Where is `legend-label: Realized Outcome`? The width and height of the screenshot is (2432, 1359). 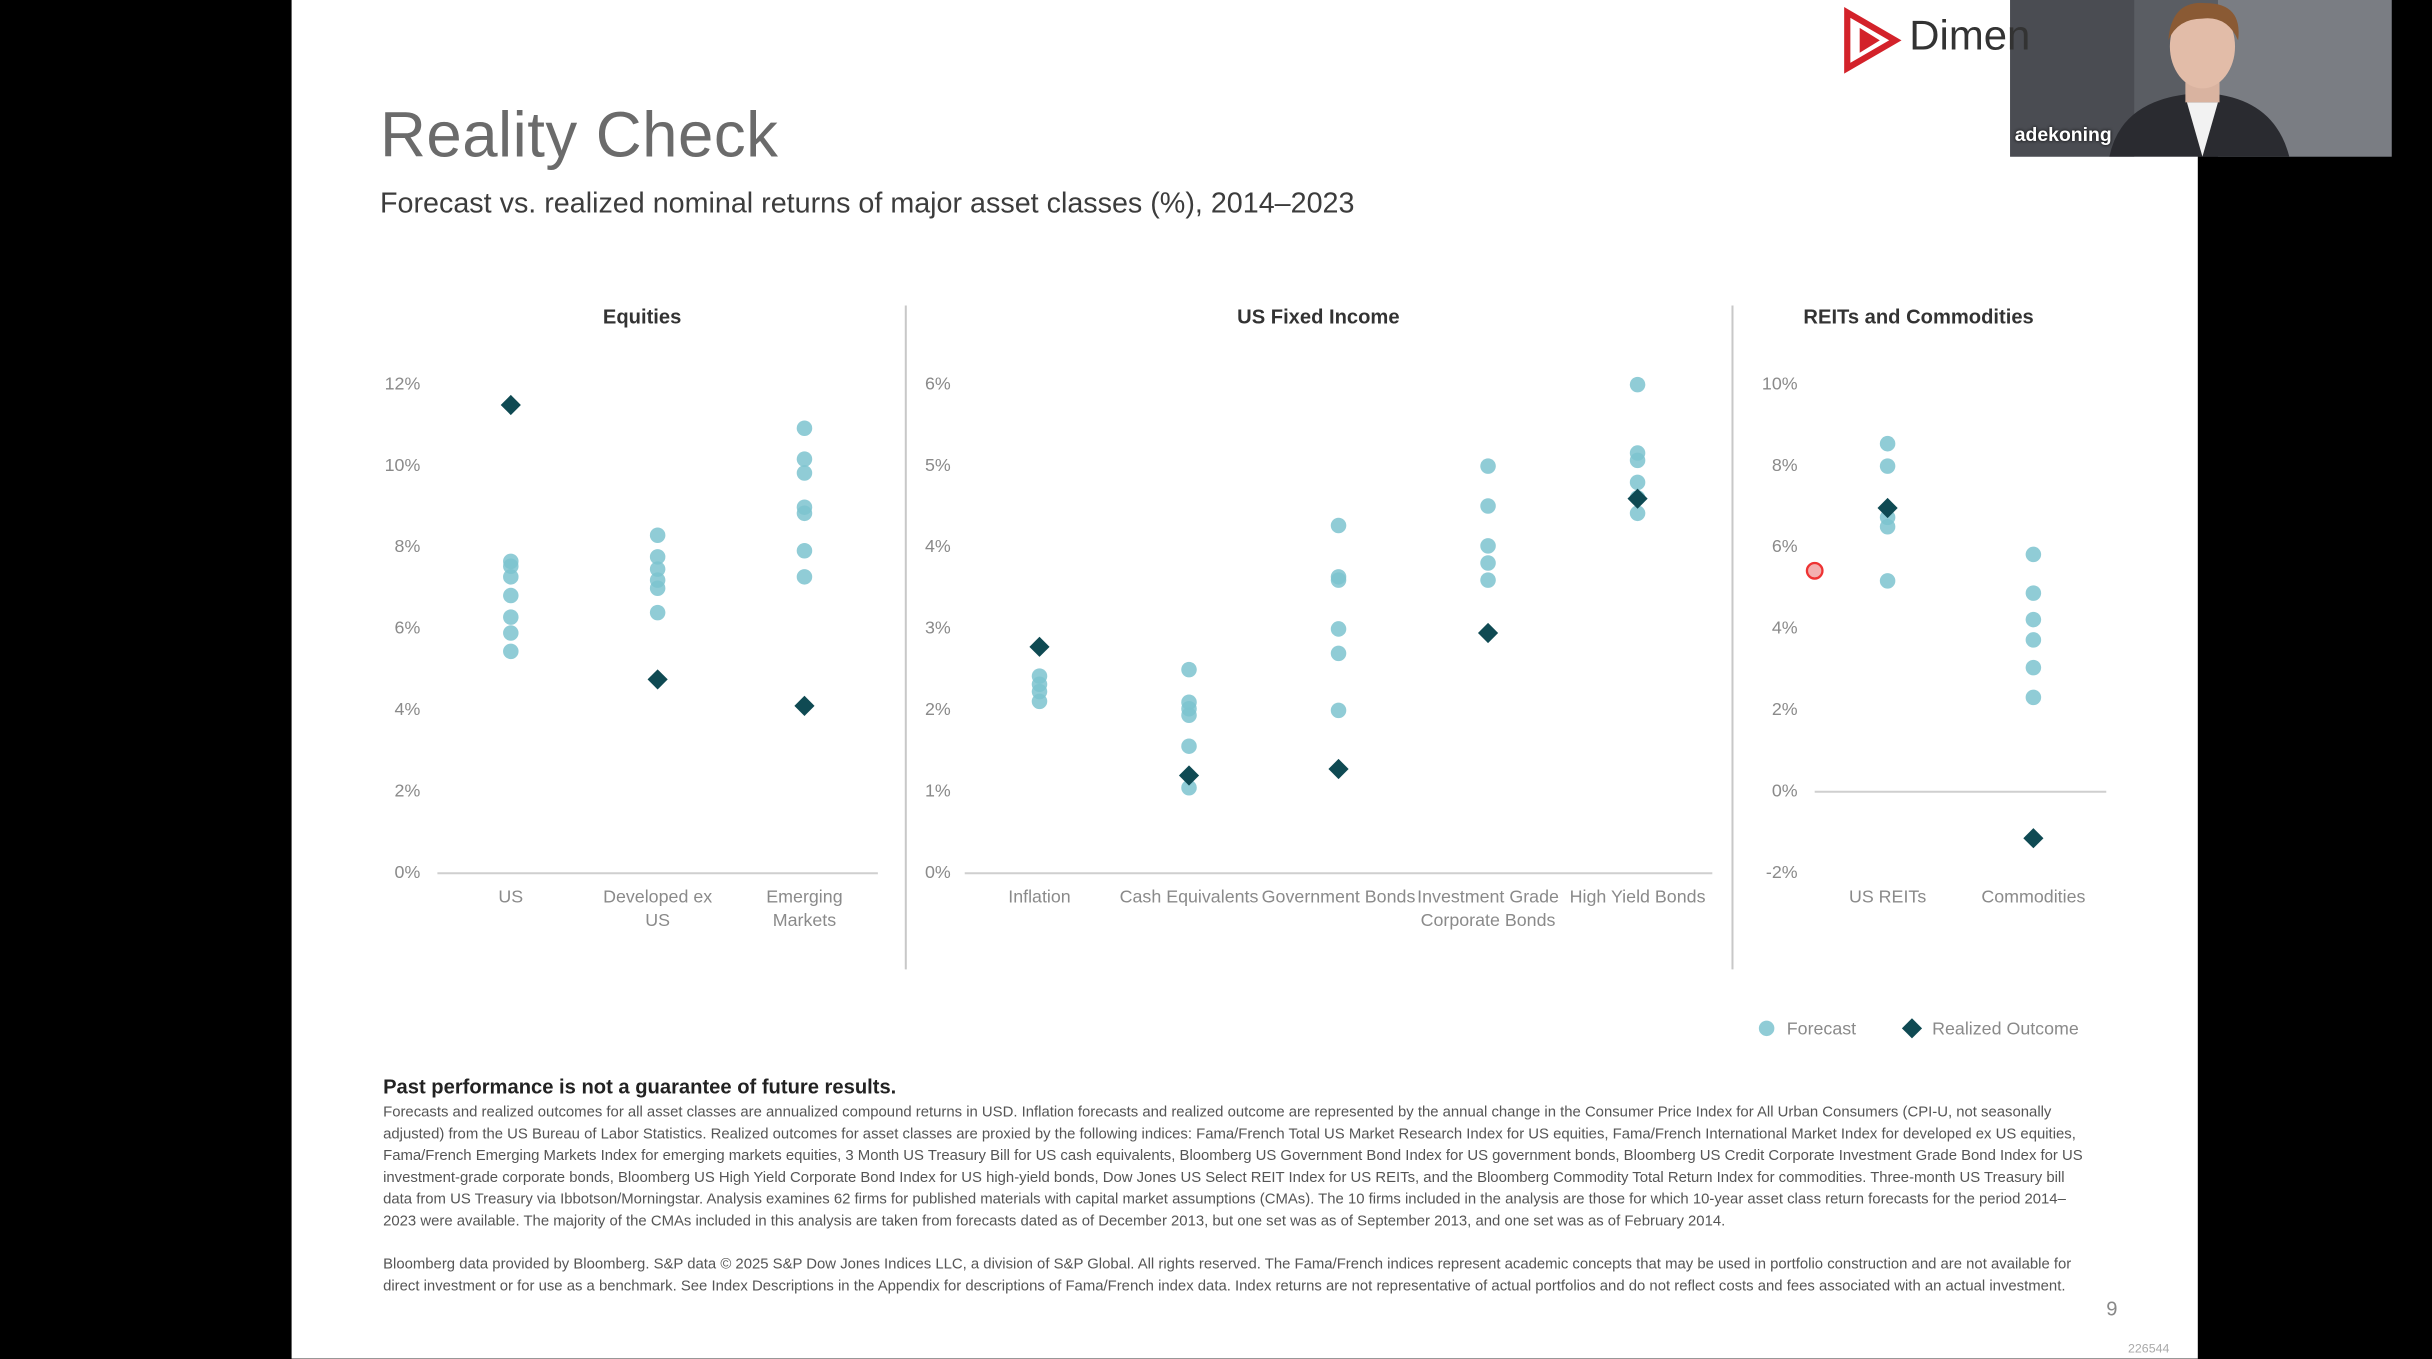 legend-label: Realized Outcome is located at coordinates (2005, 1029).